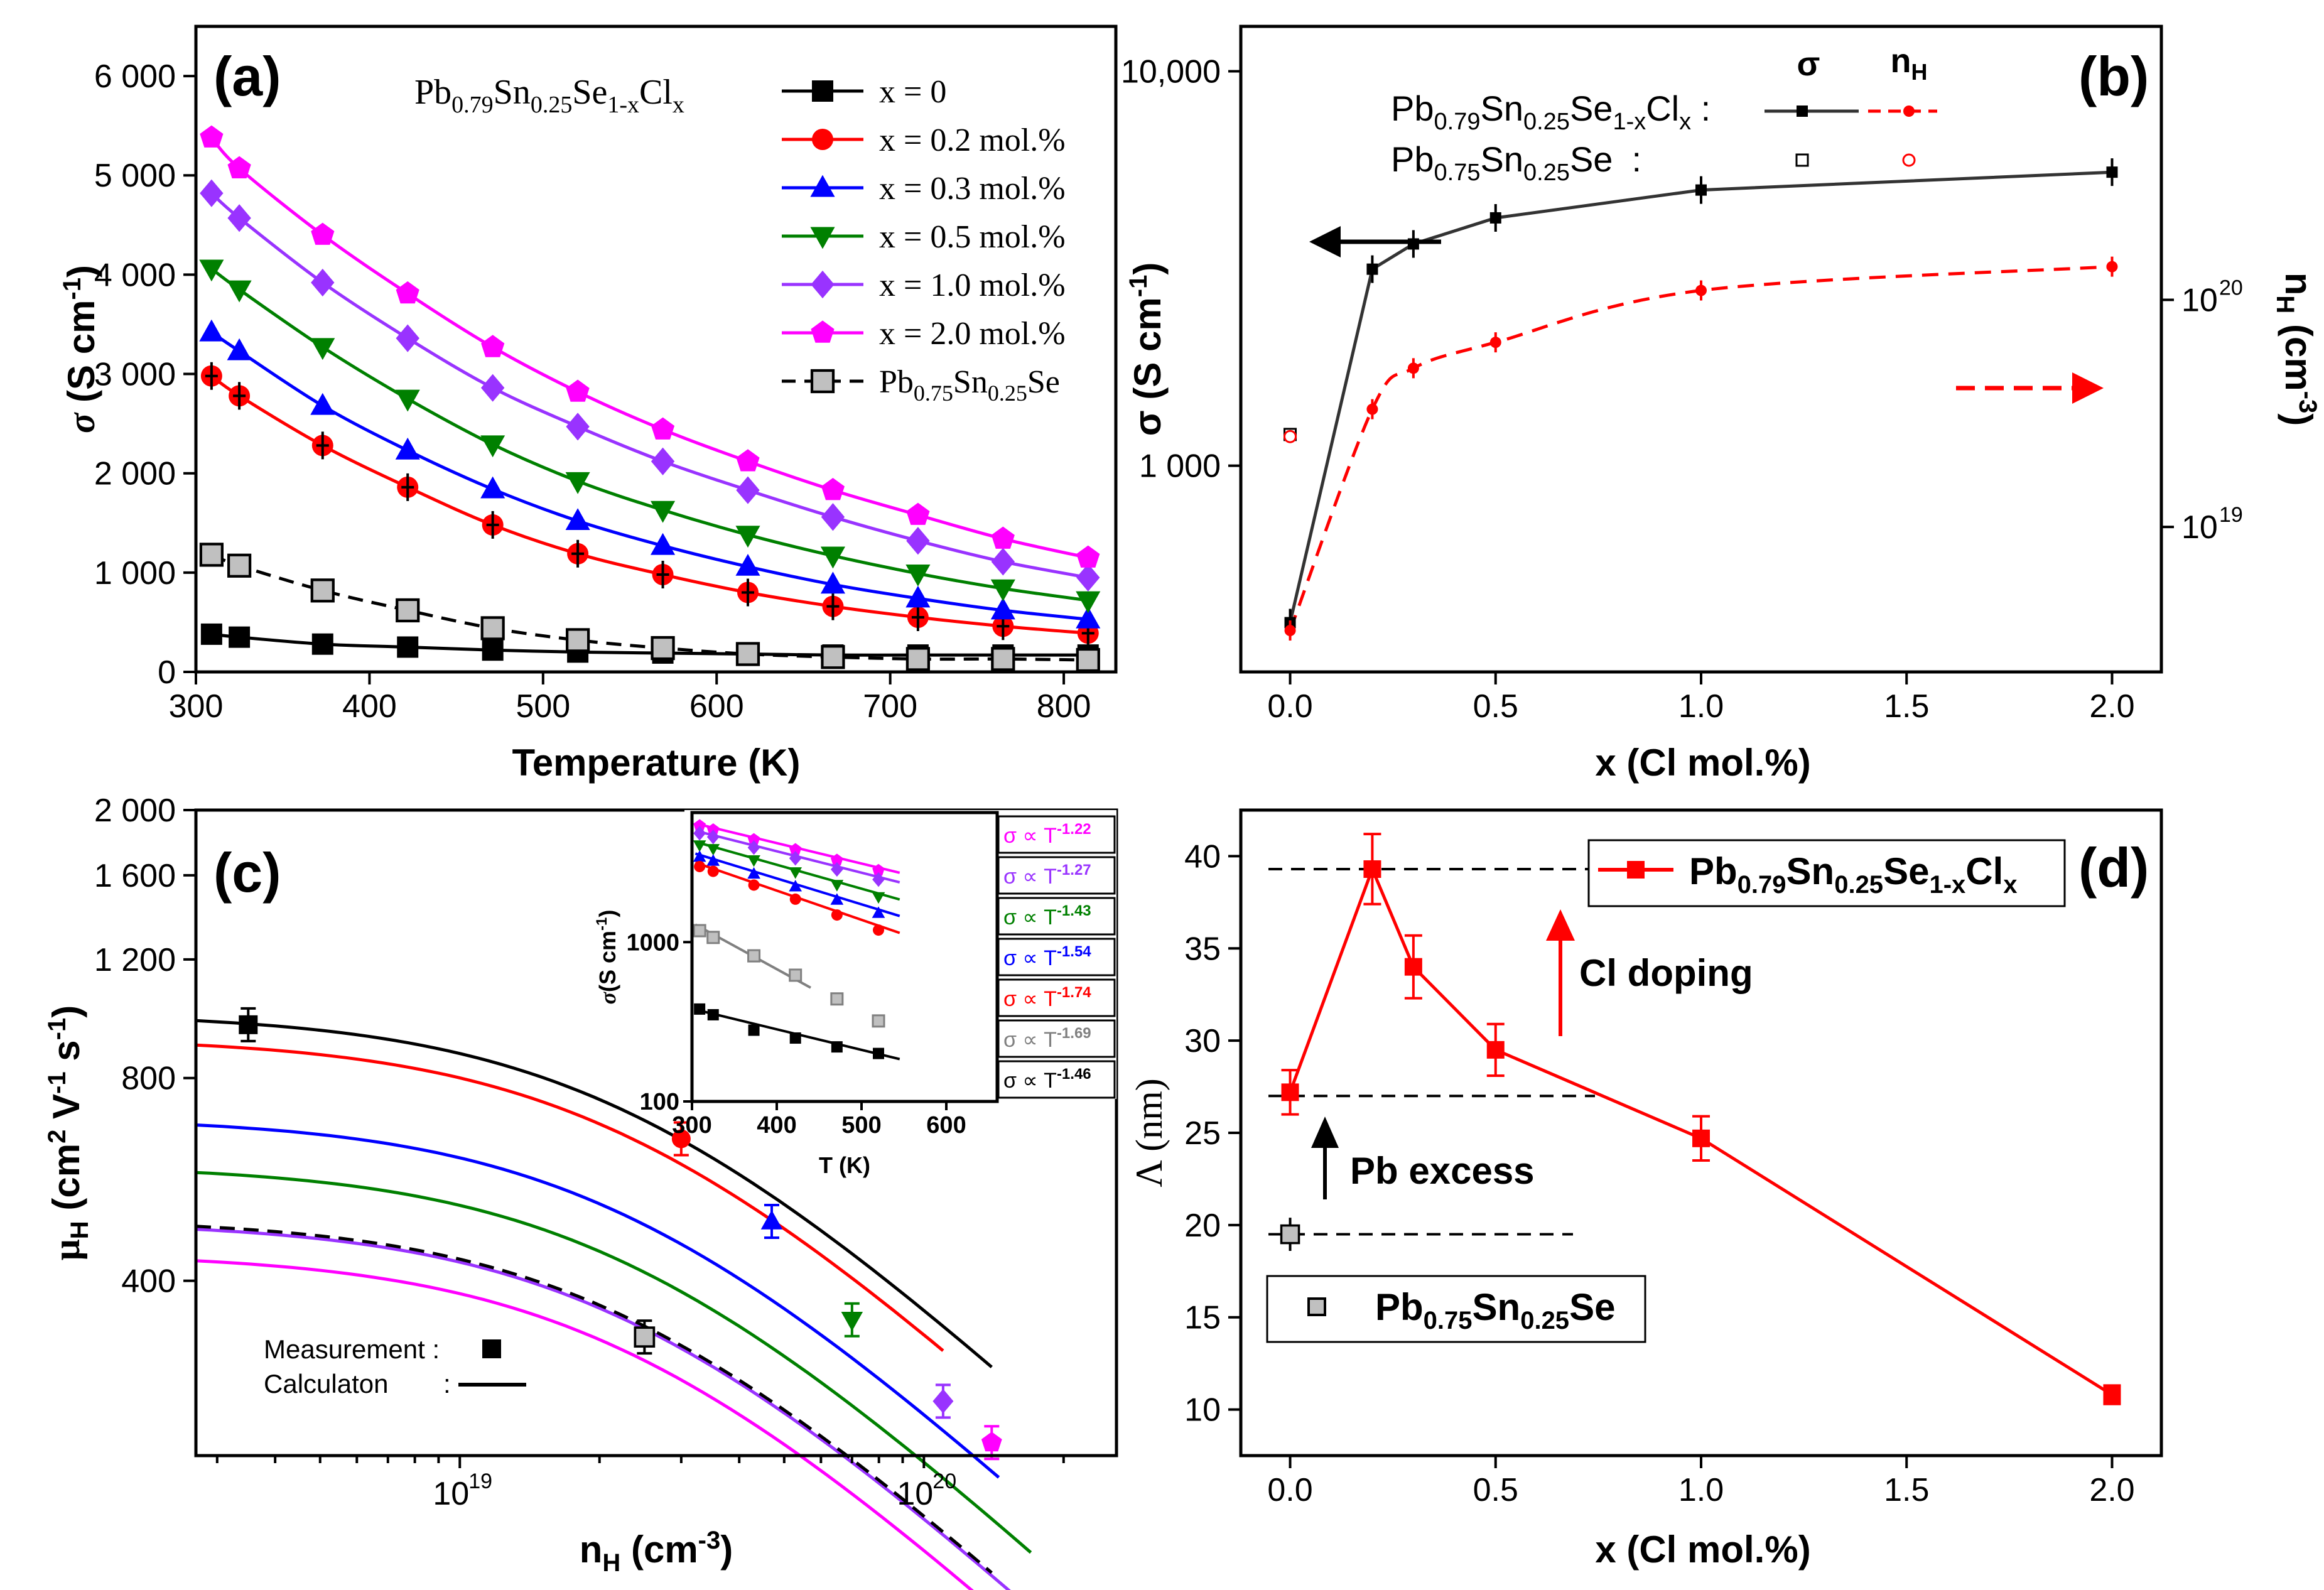 The width and height of the screenshot is (2324, 1590). Describe the element at coordinates (1909, 160) in the screenshot. I see `legend-ref-nH-marker` at that location.